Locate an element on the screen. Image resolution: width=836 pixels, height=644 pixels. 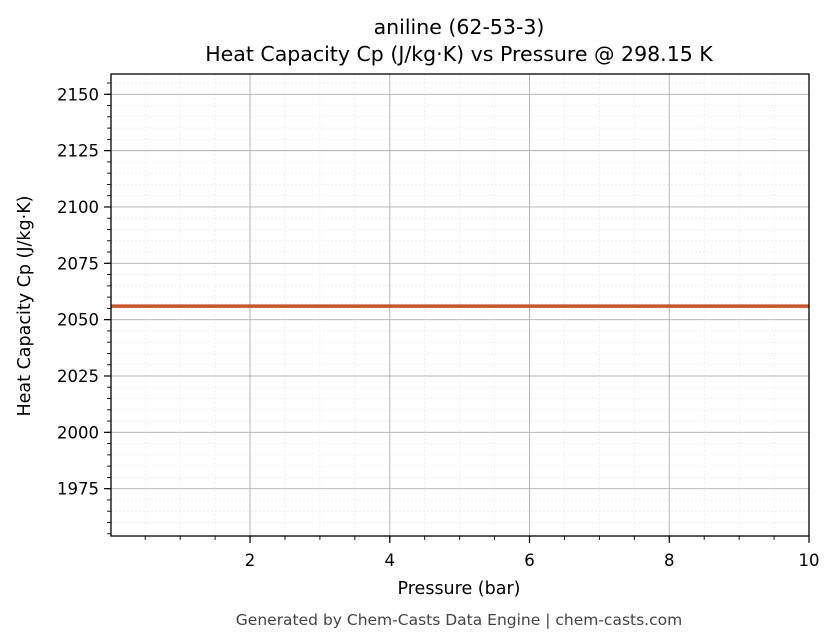
y-tick-label: 2125 is located at coordinates (78, 151).